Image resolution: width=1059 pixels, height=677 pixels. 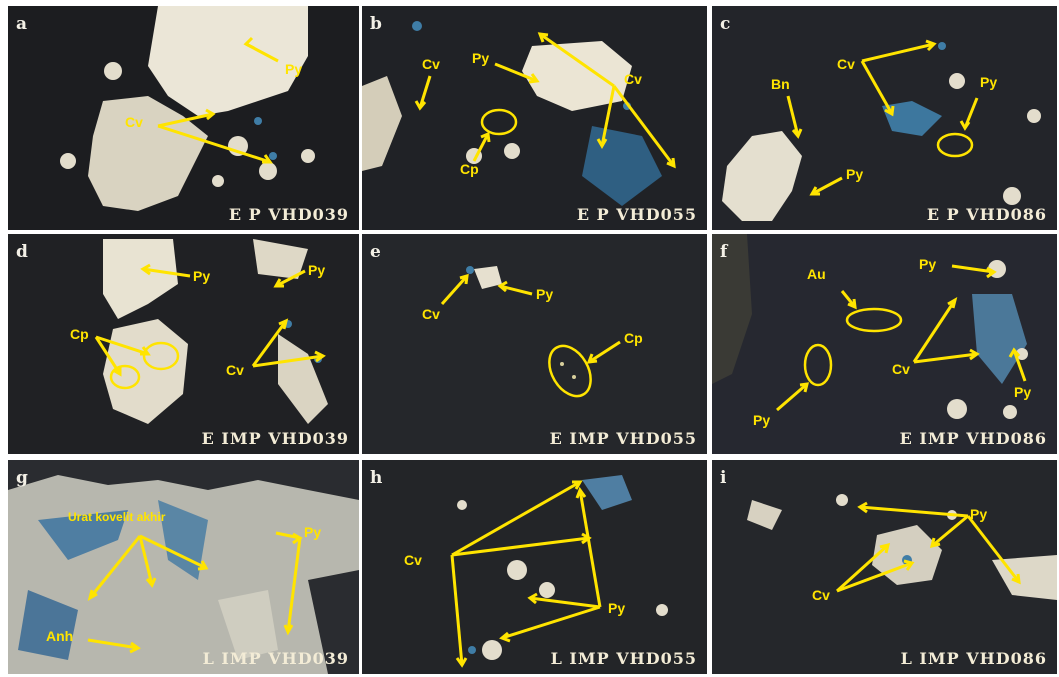 I want to click on panel-f: f Py Au Cv Py Py E IMP VHD086, so click(x=884, y=344).